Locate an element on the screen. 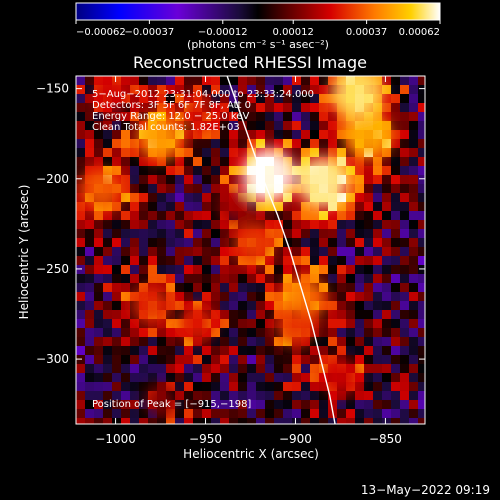  colorbar-tick-label: 0.00037 is located at coordinates (366, 32).